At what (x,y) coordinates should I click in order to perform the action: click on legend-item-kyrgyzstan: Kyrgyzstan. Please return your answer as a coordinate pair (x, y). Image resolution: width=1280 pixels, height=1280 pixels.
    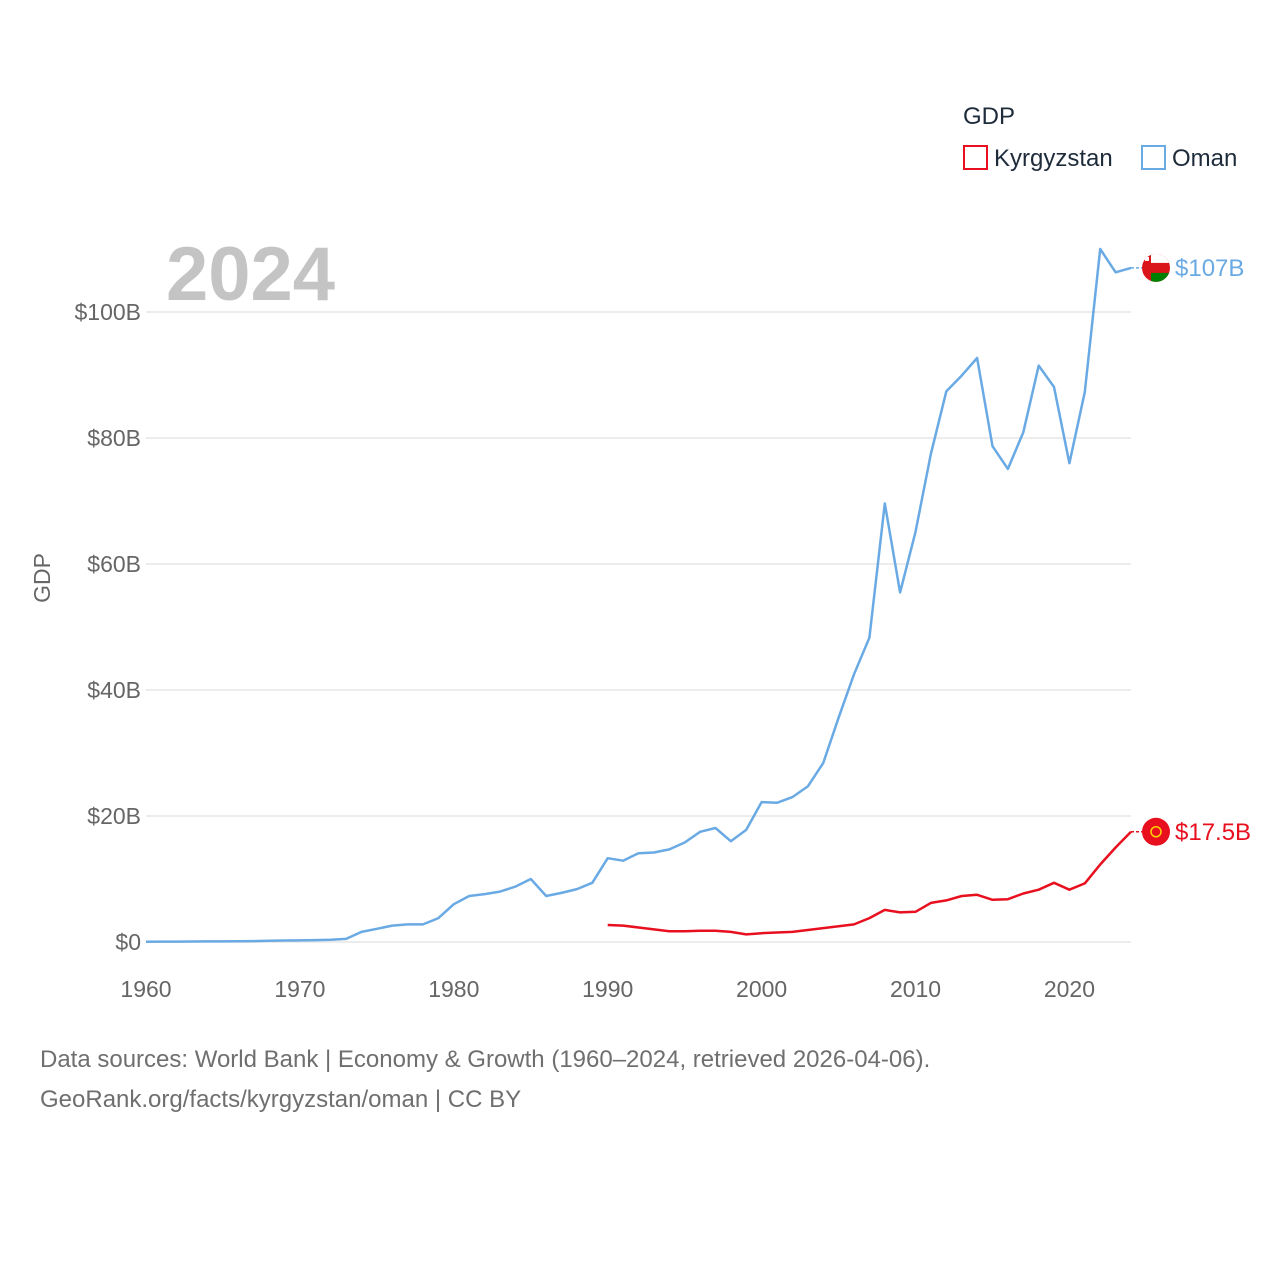
    Looking at the image, I should click on (1038, 158).